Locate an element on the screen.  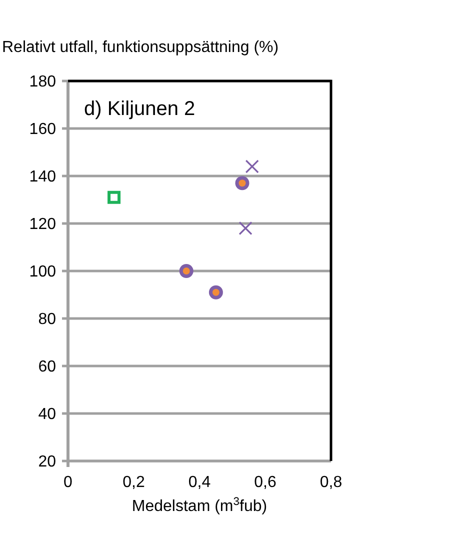
y-tick-label: 100 is located at coordinates (42, 272).